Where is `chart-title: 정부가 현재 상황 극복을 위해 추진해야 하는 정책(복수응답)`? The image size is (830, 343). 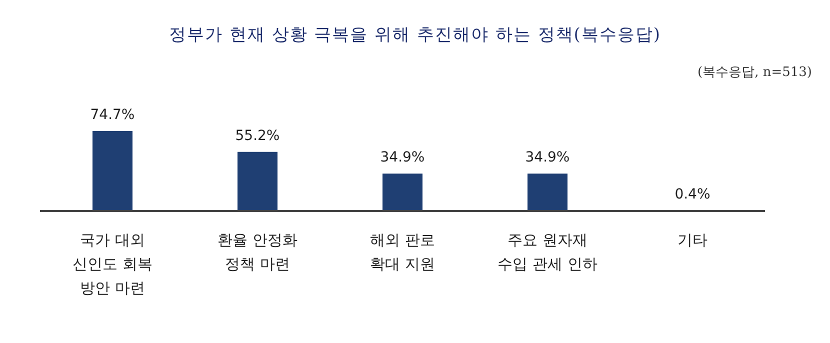
chart-title: 정부가 현재 상황 극복을 위해 추진해야 하는 정책(복수응답) is located at coordinates (415, 35).